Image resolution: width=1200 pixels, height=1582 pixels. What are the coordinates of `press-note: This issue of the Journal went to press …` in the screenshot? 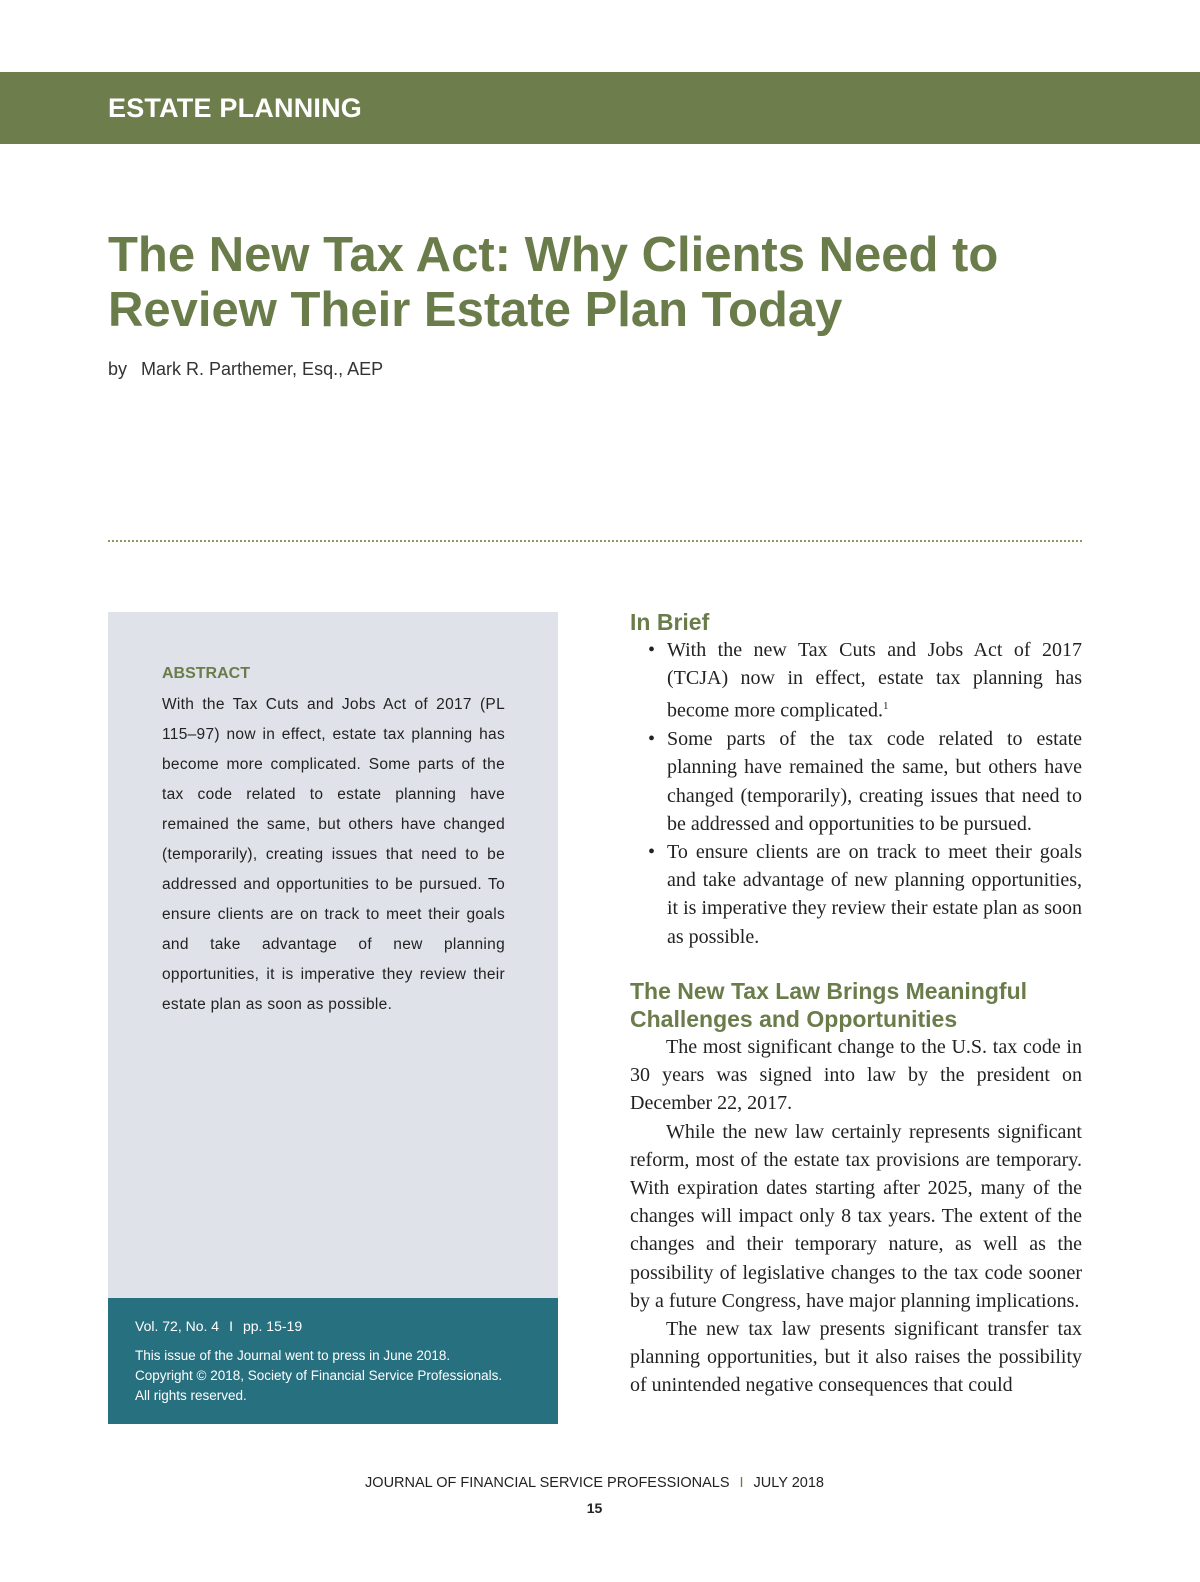 It's located at (293, 1355).